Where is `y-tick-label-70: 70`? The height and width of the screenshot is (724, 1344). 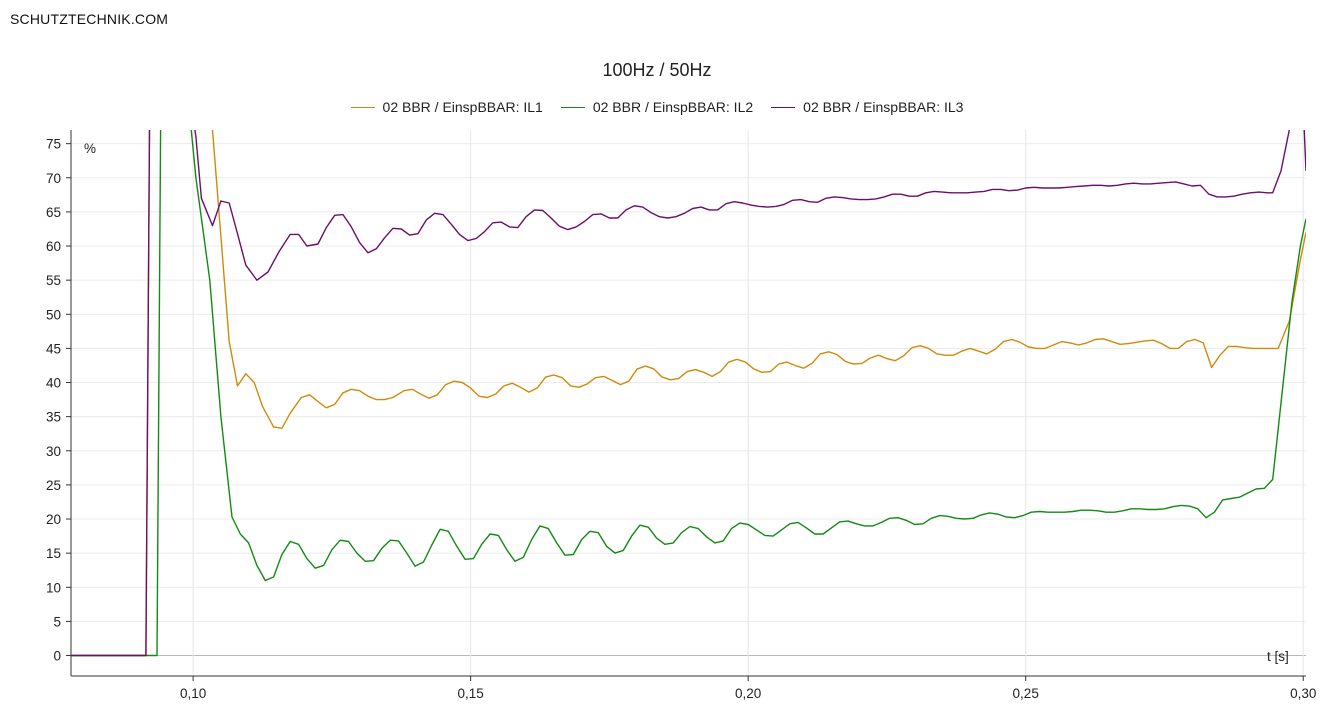
y-tick-label-70: 70 is located at coordinates (53, 178).